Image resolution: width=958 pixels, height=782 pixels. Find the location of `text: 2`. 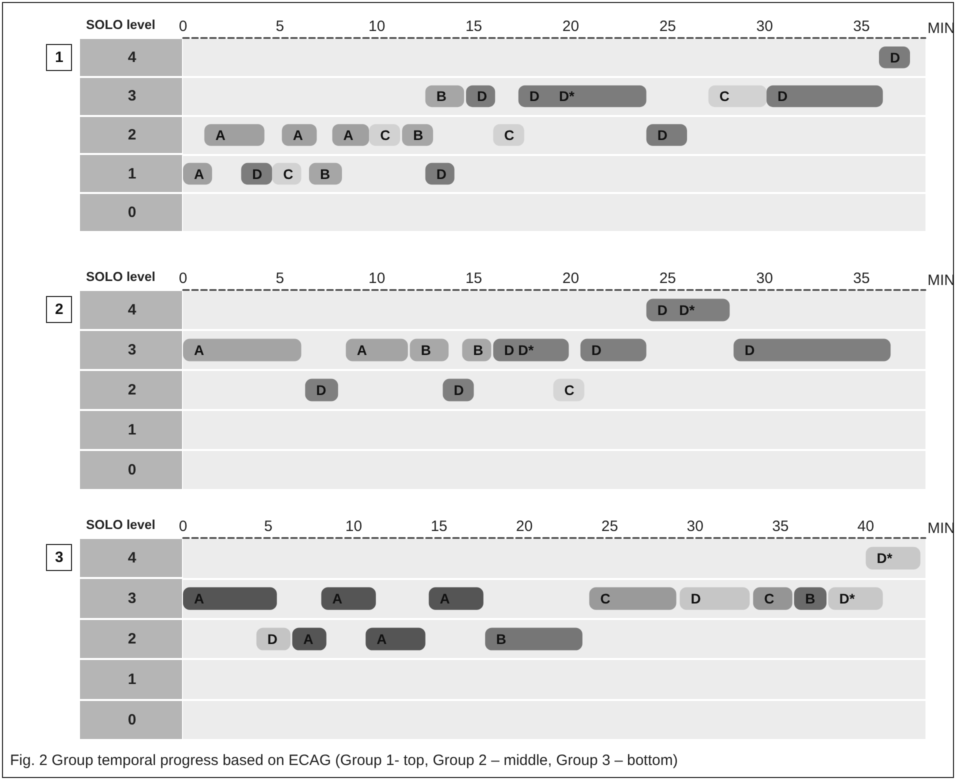

text: 2 is located at coordinates (59, 309).